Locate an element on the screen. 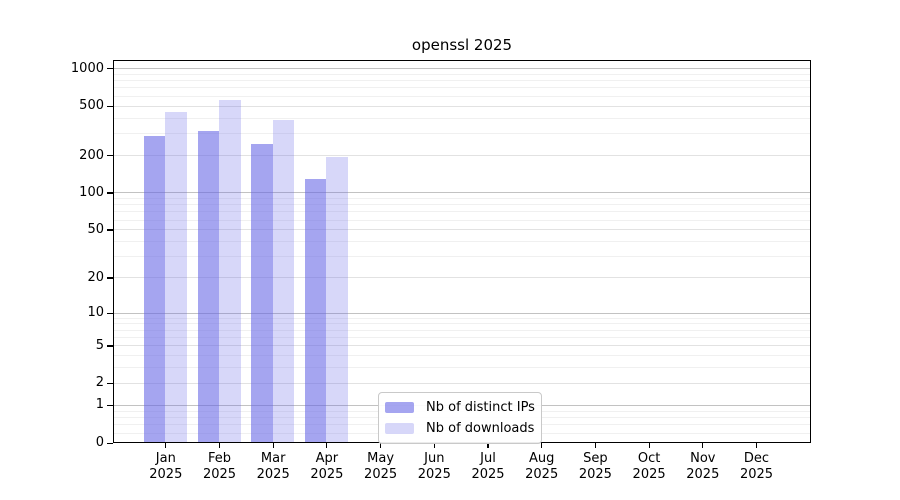  legend-label: Nb of downloads is located at coordinates (480, 428).